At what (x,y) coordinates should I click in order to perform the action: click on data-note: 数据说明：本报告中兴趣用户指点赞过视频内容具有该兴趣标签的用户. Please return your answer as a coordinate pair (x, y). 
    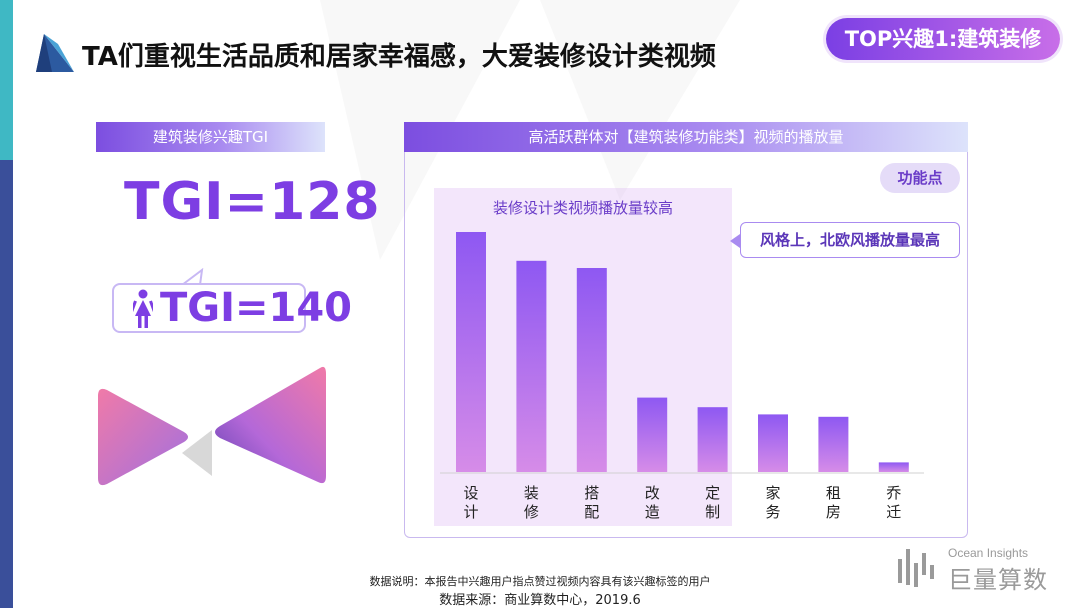
    Looking at the image, I should click on (540, 581).